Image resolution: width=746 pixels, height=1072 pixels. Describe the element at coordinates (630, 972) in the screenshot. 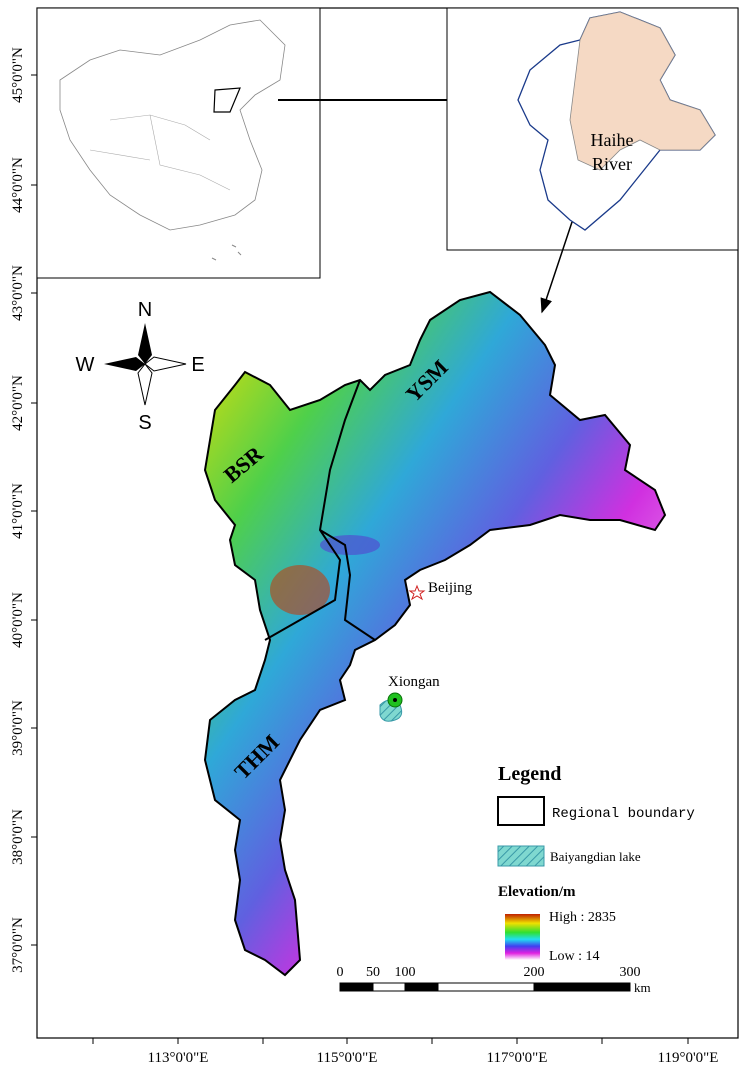

I see `scale-label: 300` at that location.